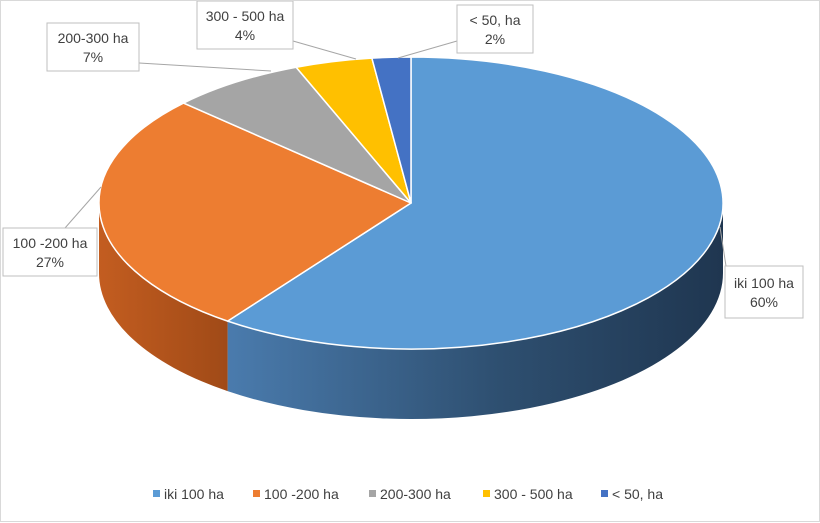 The image size is (820, 523). I want to click on legend-item-iki-100-ha: iki 100 ha, so click(188, 494).